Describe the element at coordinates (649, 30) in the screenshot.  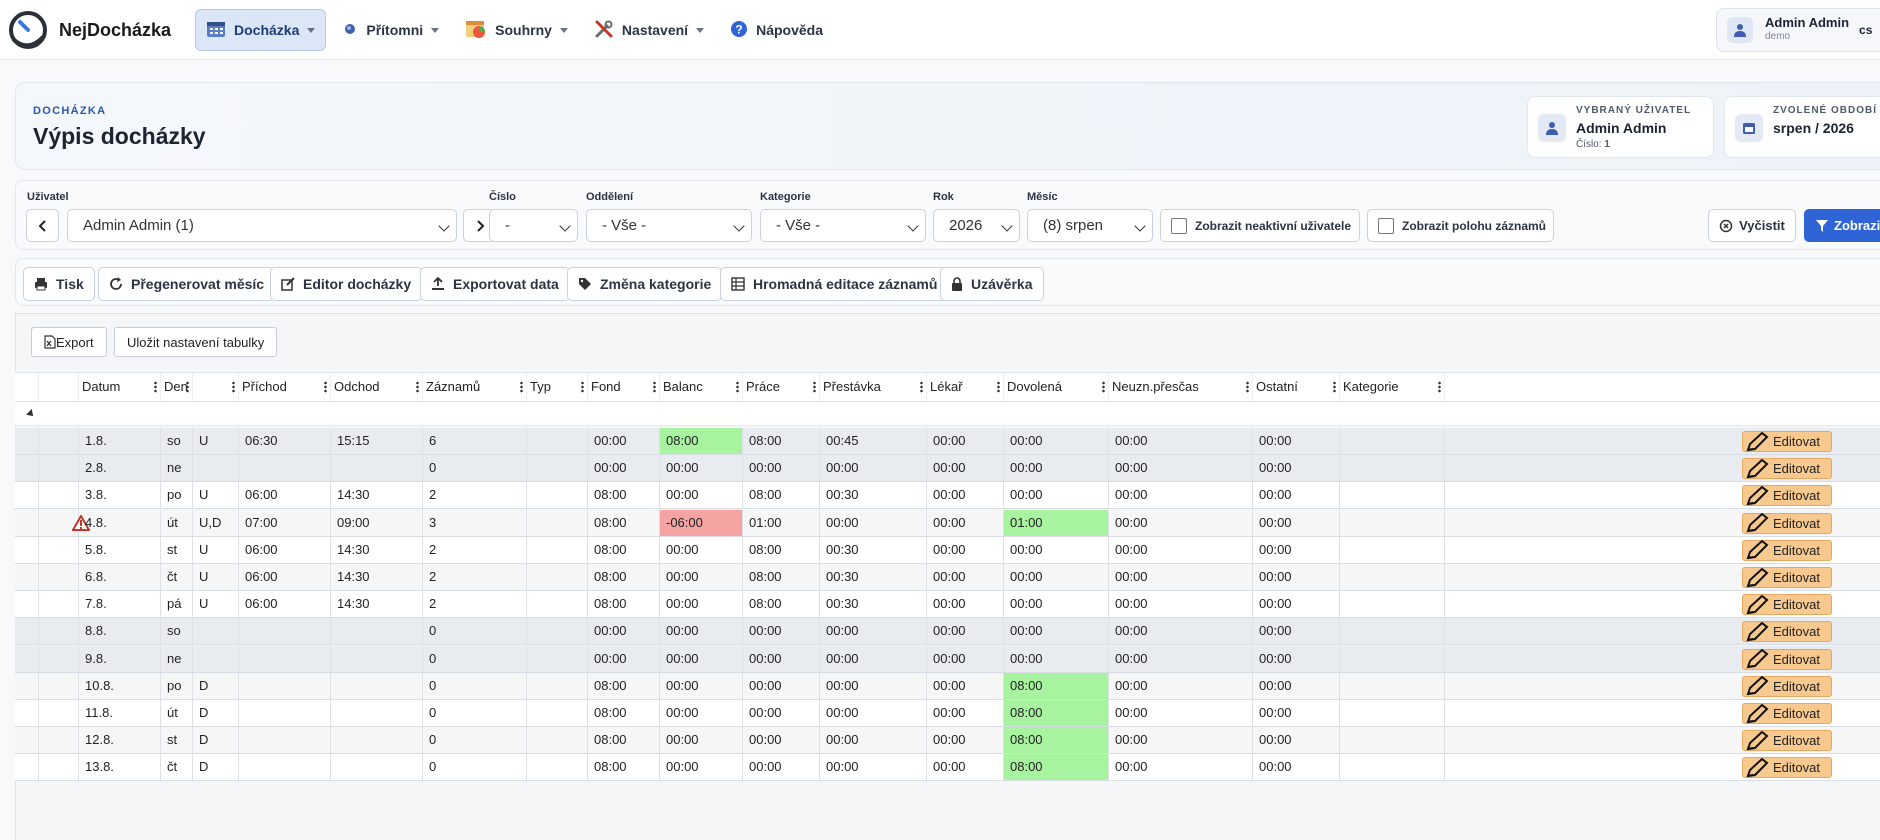
I see `nav-nastaveni: Nastavení` at that location.